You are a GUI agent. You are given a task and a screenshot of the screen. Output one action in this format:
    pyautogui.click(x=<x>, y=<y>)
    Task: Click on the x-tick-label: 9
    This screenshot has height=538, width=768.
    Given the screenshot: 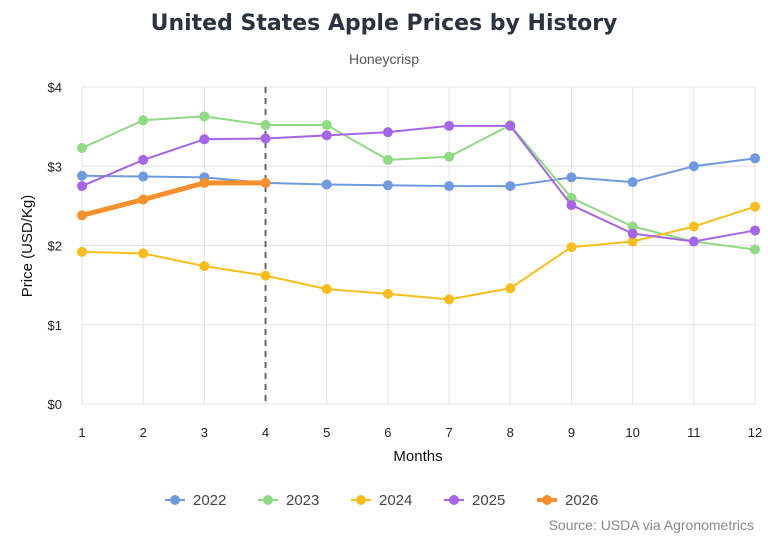 What is the action you would take?
    pyautogui.click(x=571, y=432)
    